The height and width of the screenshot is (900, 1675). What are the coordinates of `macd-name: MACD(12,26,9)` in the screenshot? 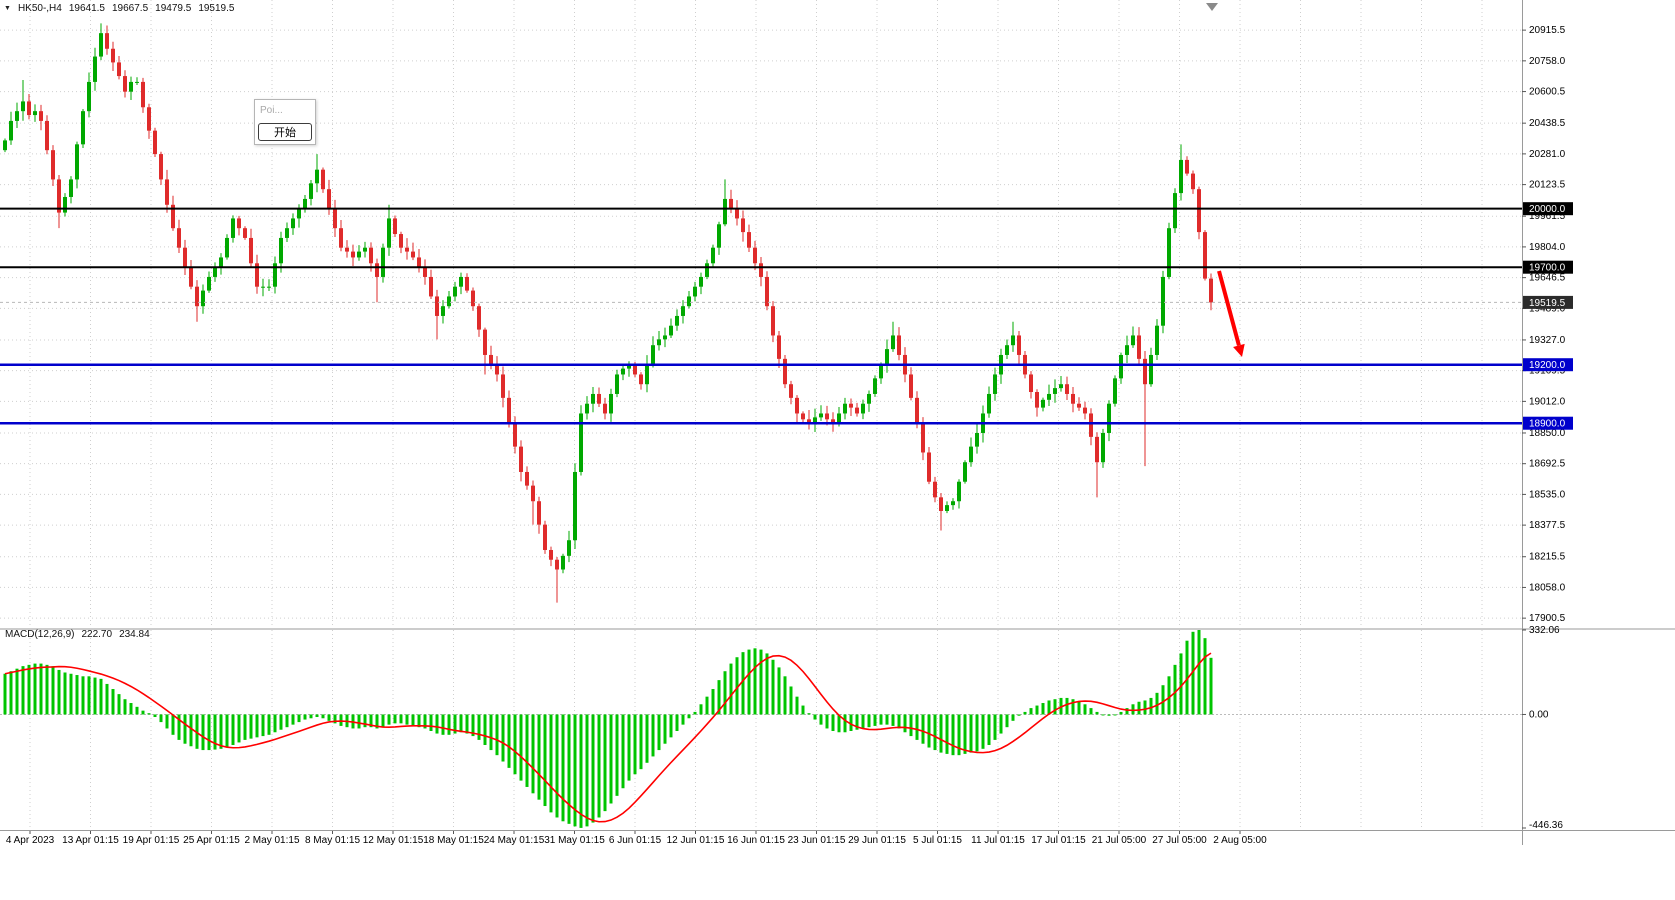 It's located at (40, 634).